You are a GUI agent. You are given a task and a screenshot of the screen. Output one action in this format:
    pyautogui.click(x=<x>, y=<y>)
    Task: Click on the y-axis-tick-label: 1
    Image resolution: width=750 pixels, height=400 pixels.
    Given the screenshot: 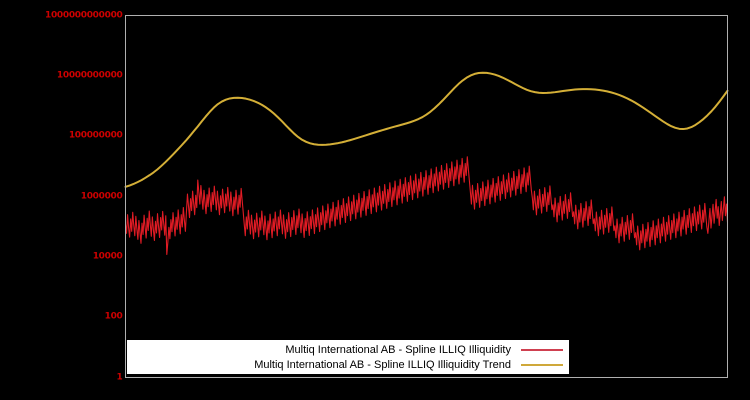 What is the action you would take?
    pyautogui.click(x=119, y=377)
    